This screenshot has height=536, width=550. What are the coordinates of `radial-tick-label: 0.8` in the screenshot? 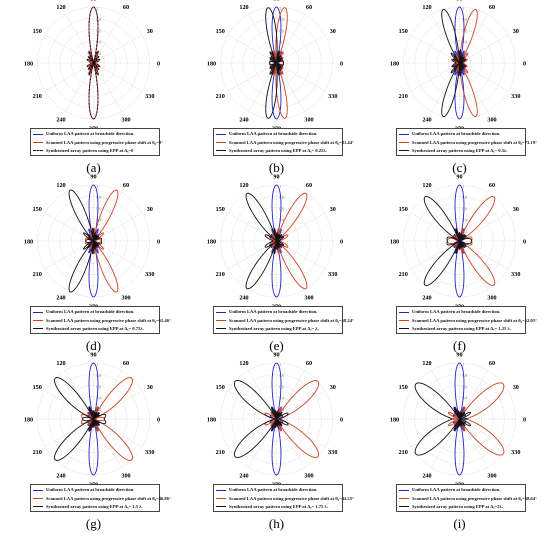 It's located at (465, 198).